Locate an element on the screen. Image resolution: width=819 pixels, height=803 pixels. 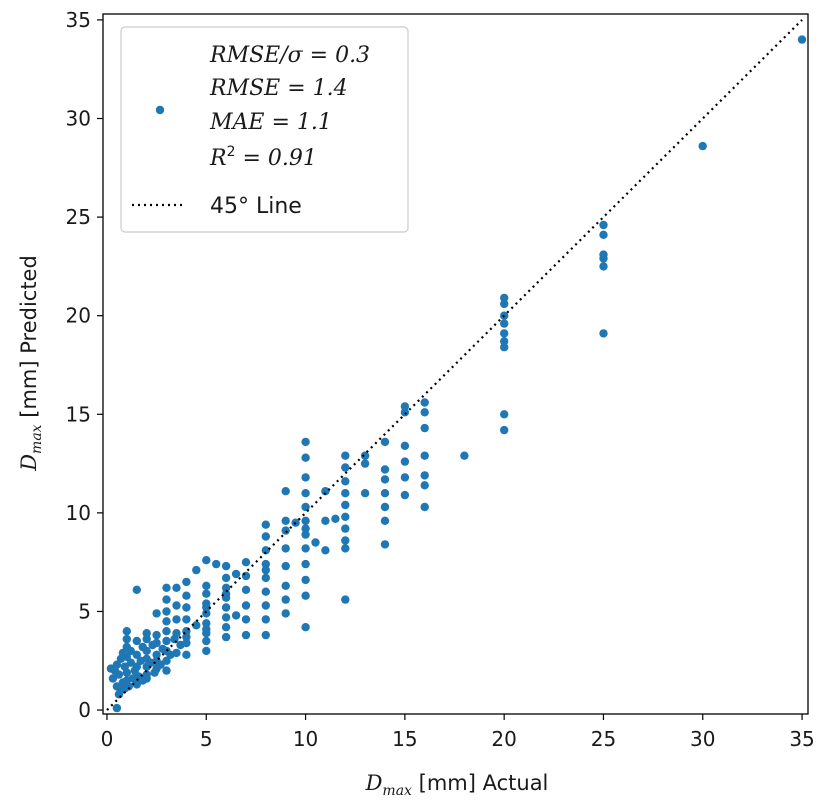
x-tick-label-35: 35 is located at coordinates (801, 739).